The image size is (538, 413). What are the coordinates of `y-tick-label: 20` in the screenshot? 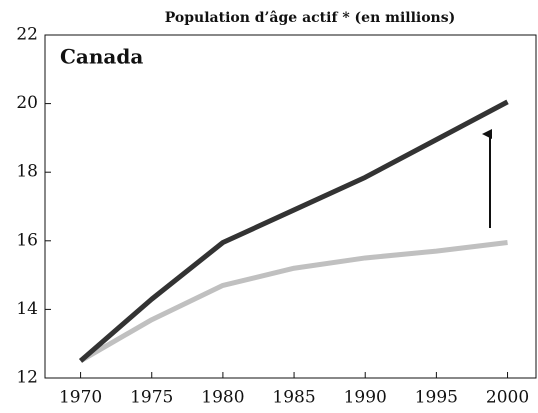 It's located at (27, 103).